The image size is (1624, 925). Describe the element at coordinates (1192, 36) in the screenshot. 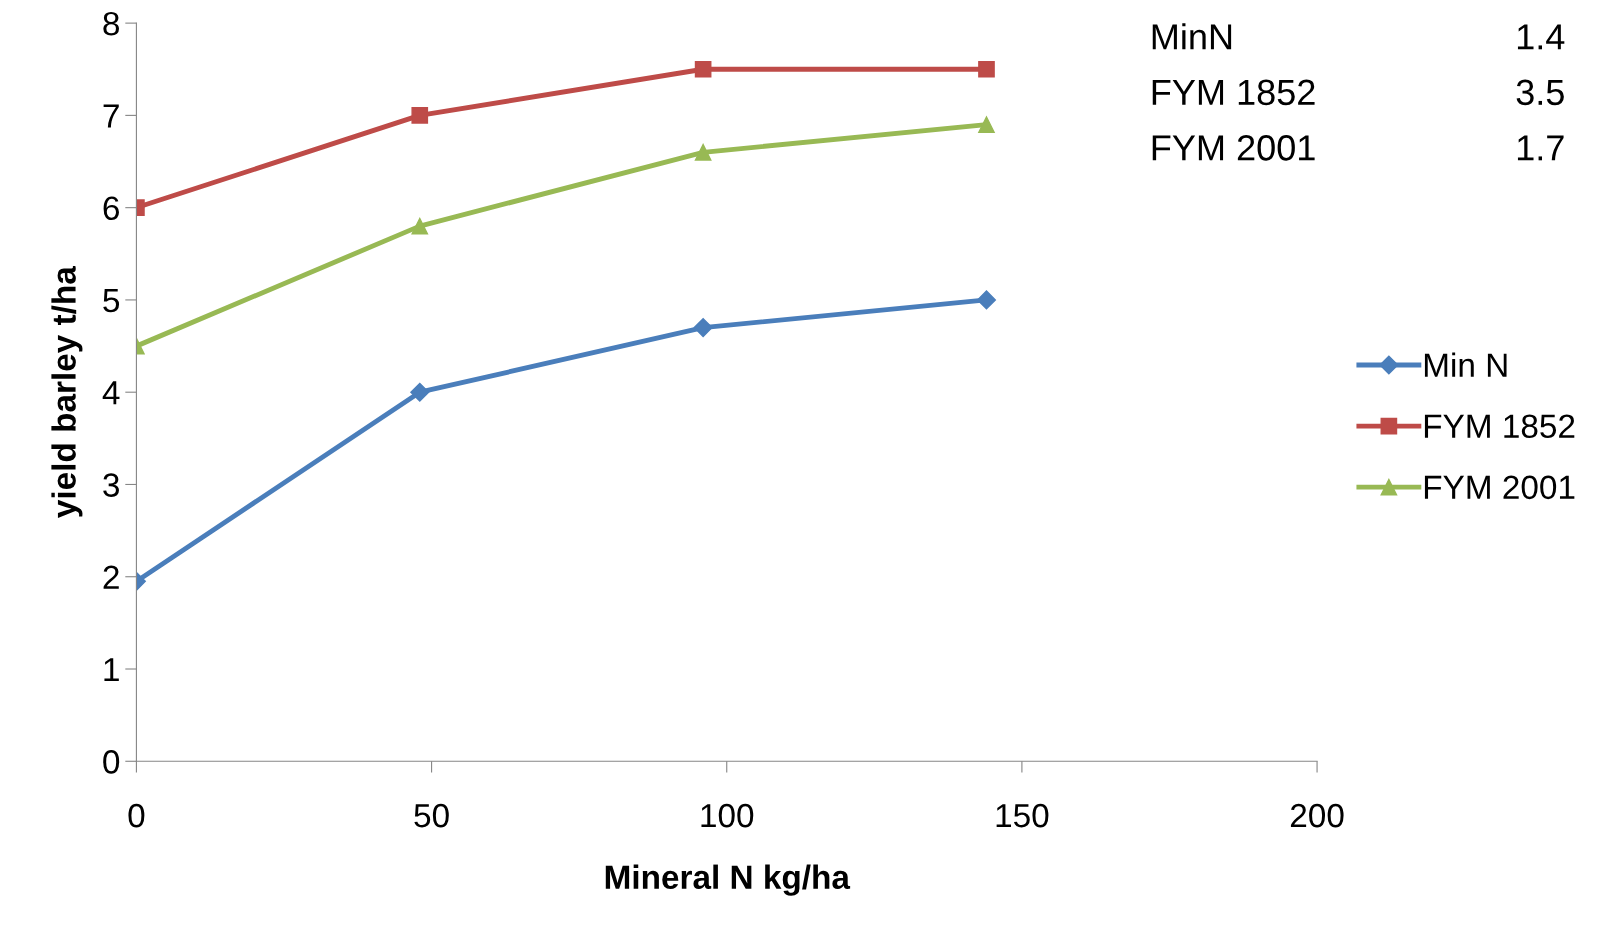

I see `annotation: MinN` at that location.